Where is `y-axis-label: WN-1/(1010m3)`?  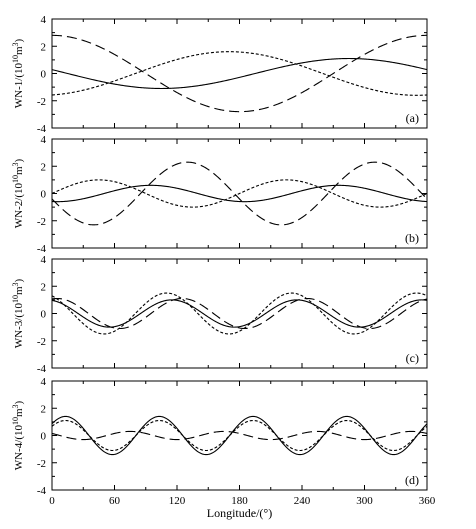
y-axis-label: WN-1/(1010m3) is located at coordinates (18, 73).